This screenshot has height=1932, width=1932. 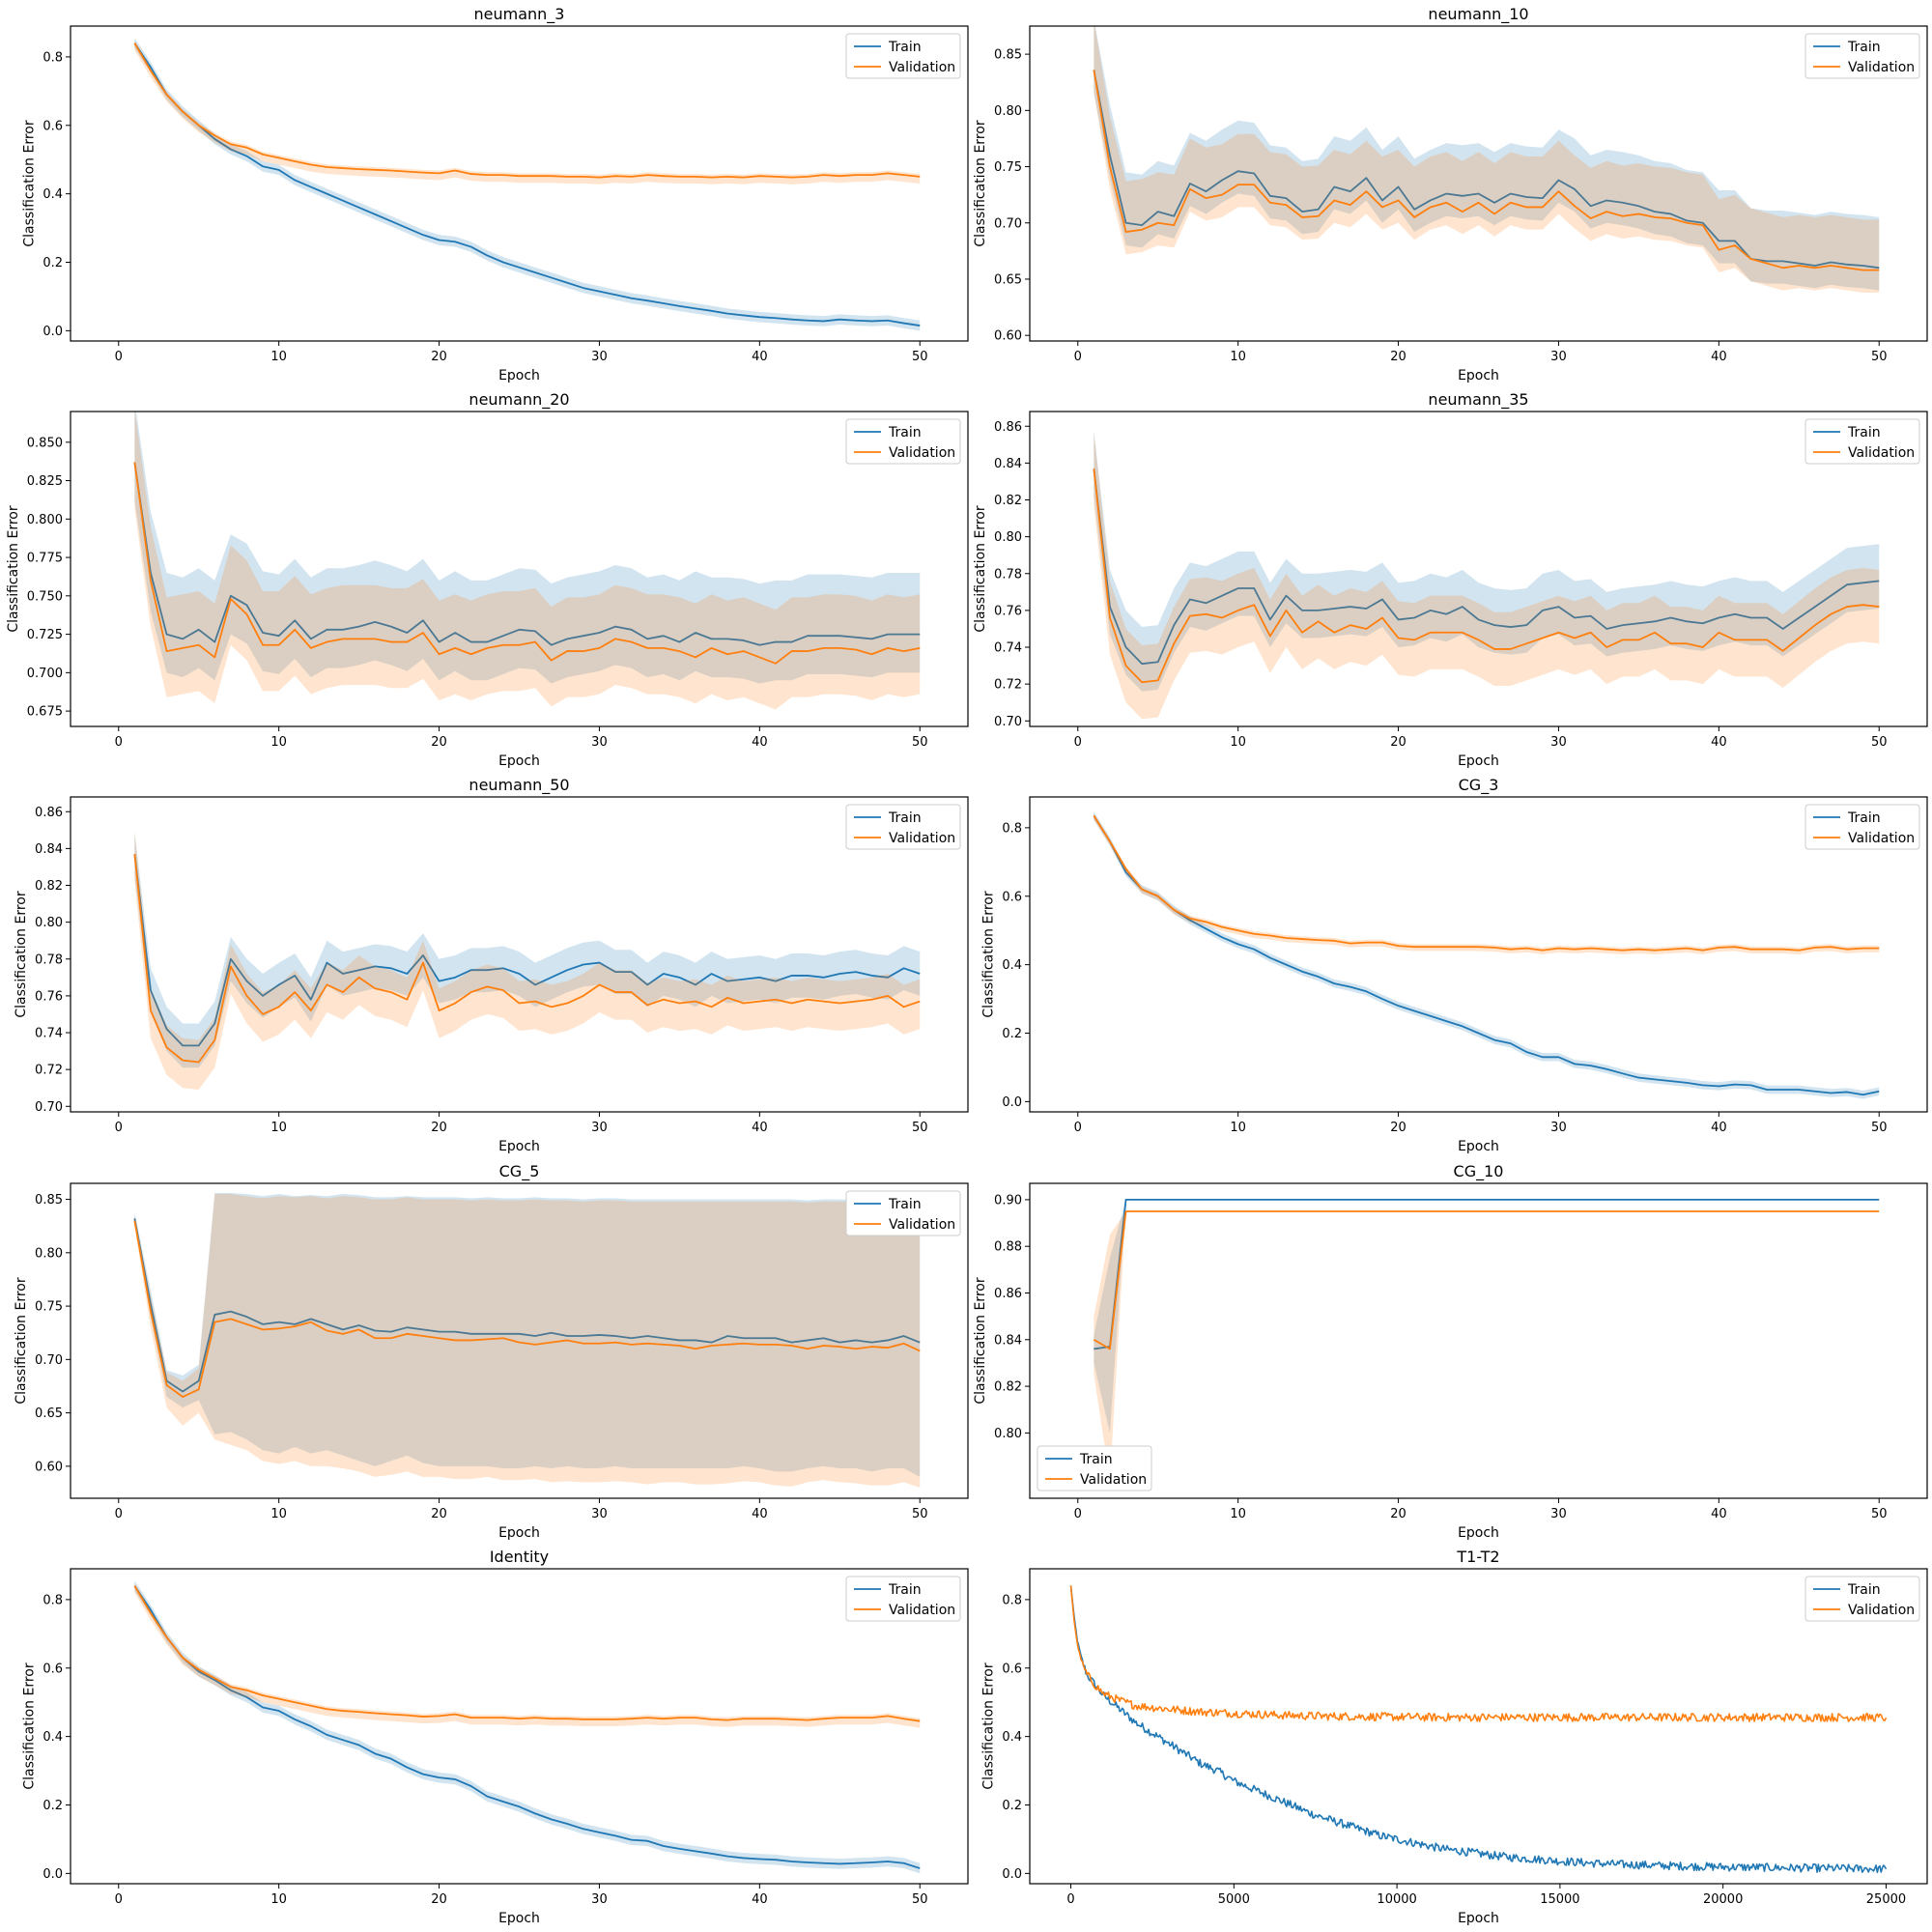 What do you see at coordinates (1008, 1387) in the screenshot?
I see `y-tick-label: 0.82` at bounding box center [1008, 1387].